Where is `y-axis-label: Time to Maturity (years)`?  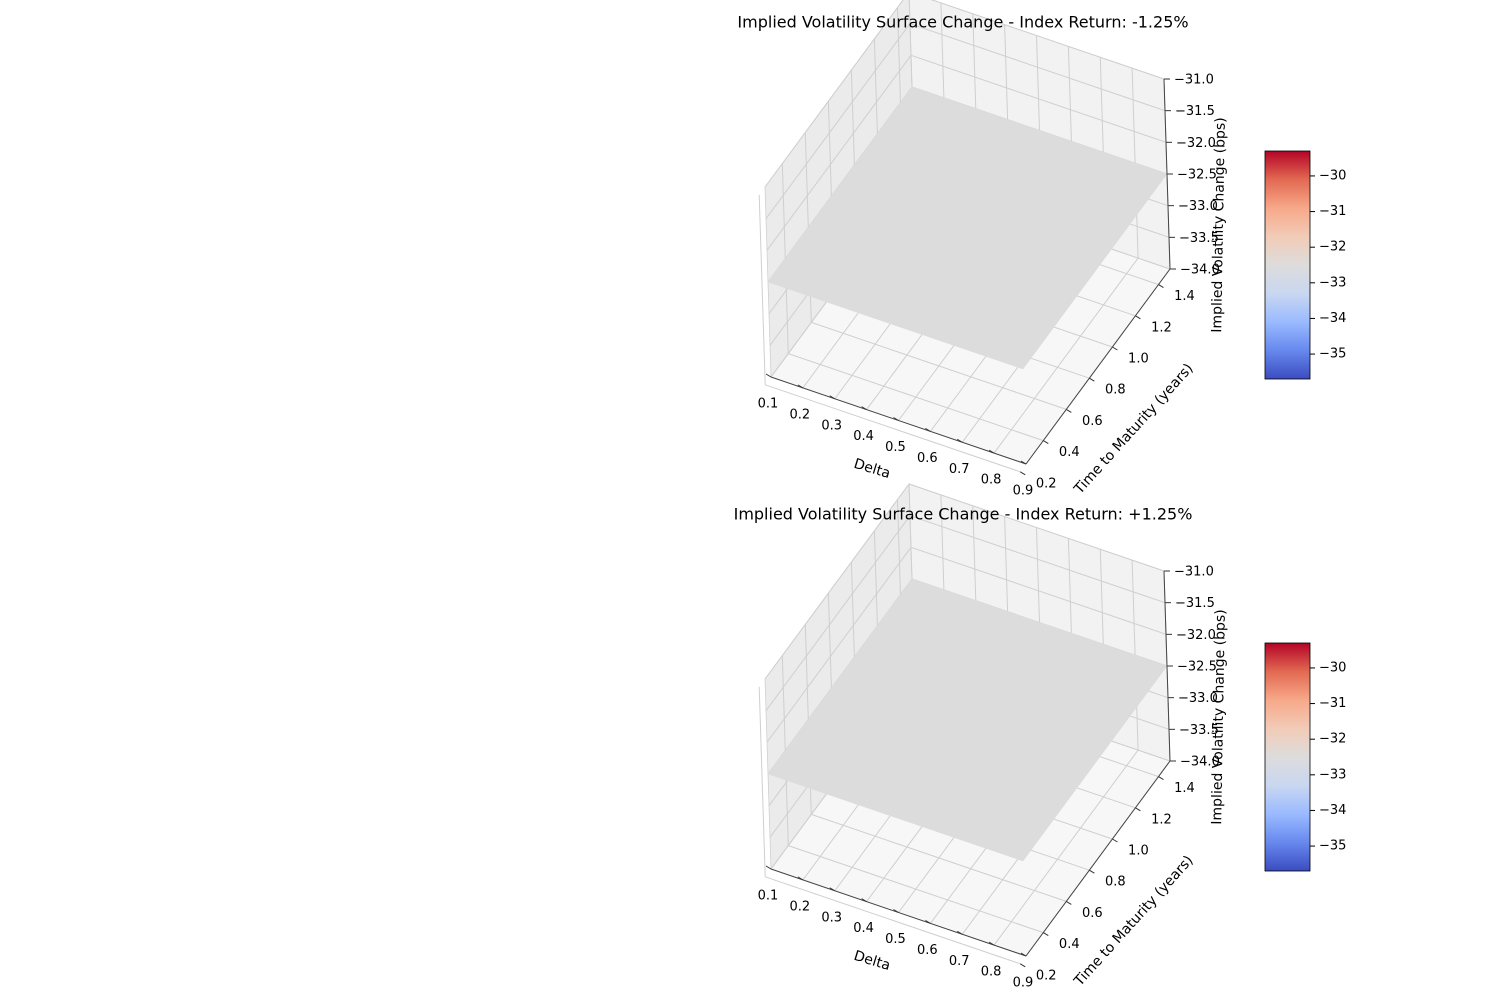
y-axis-label: Time to Maturity (years) is located at coordinates (1134, 429).